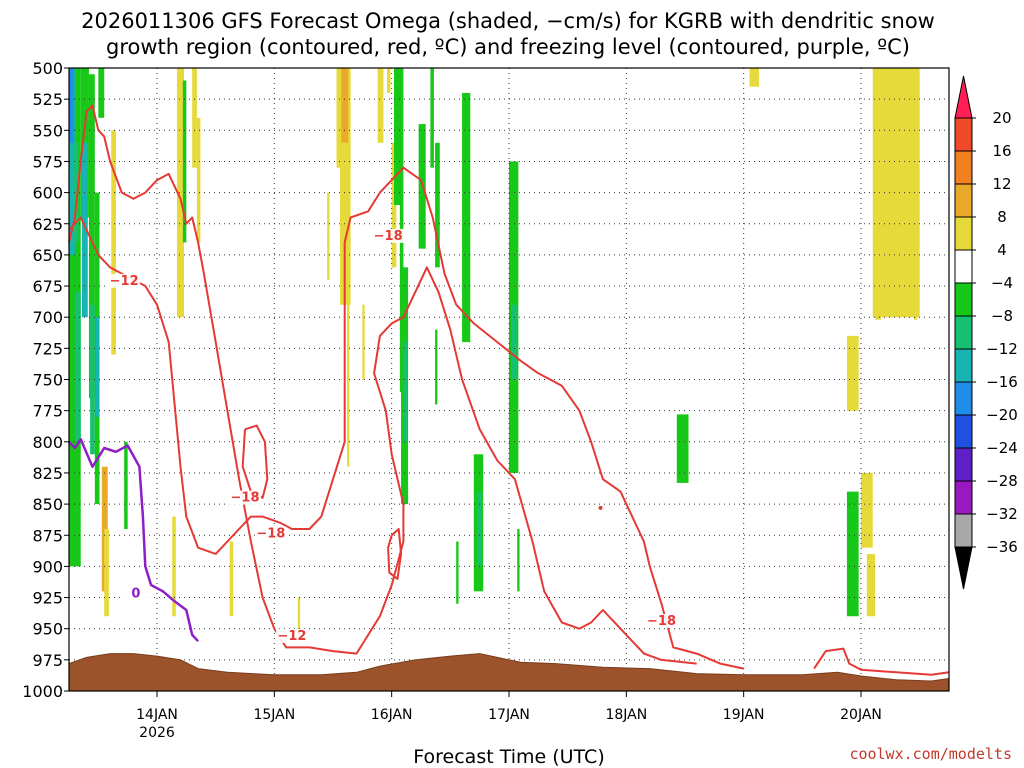 The width and height of the screenshot is (1024, 768). I want to click on colorbar-label: −8, so click(1002, 316).